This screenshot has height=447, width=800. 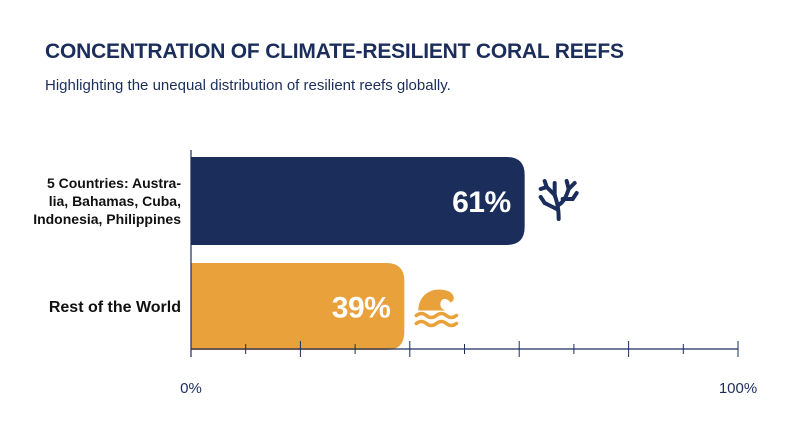 What do you see at coordinates (191, 388) in the screenshot?
I see `x-tick-label-min: 0%` at bounding box center [191, 388].